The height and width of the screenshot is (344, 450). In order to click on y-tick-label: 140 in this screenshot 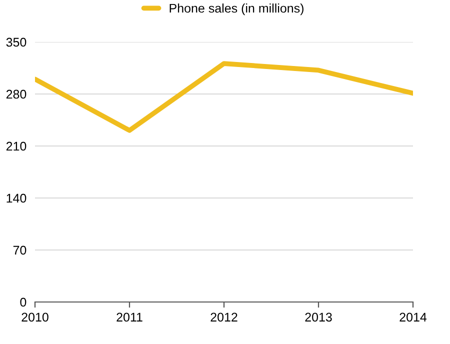, I will do `click(16, 198)`.